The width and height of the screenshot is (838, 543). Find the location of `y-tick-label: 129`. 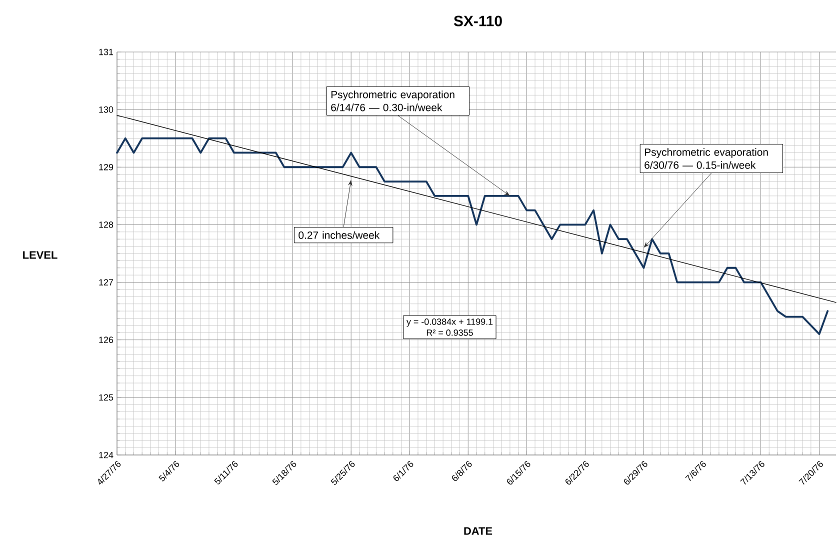

y-tick-label: 129 is located at coordinates (106, 167).